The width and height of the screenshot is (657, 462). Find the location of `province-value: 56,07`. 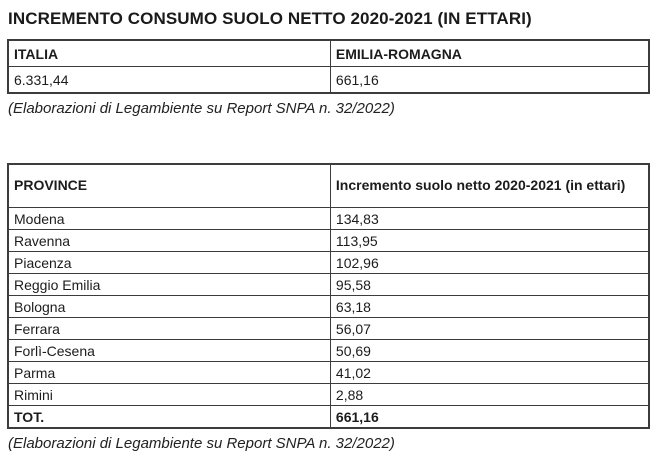

province-value: 56,07 is located at coordinates (489, 328).